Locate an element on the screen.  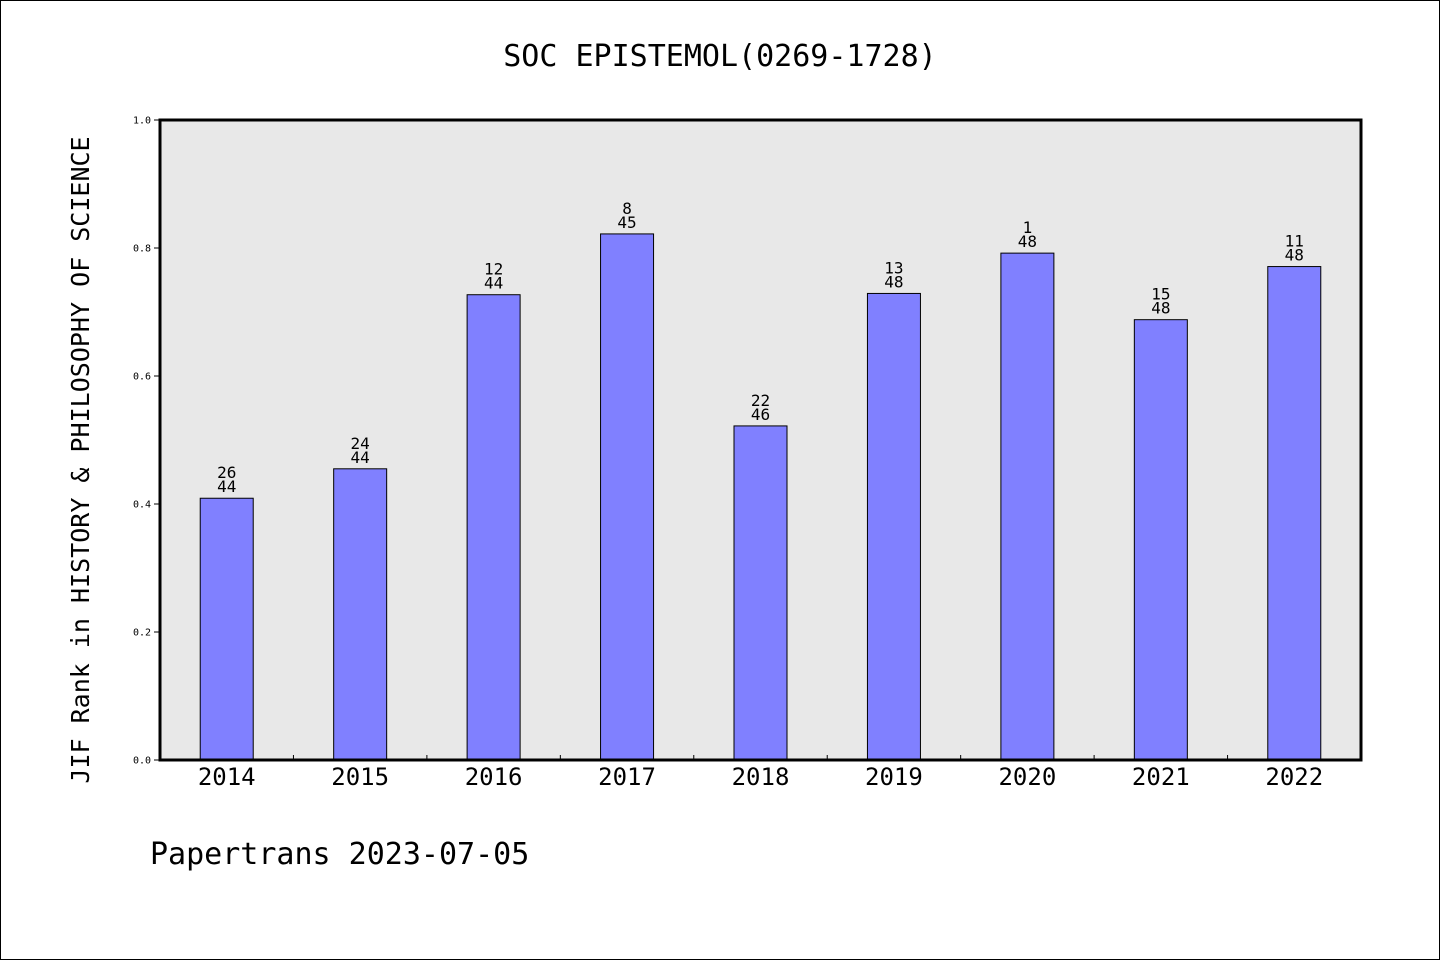
chart-title: SOC EPISTEMOL(0269-1728) is located at coordinates (719, 56).